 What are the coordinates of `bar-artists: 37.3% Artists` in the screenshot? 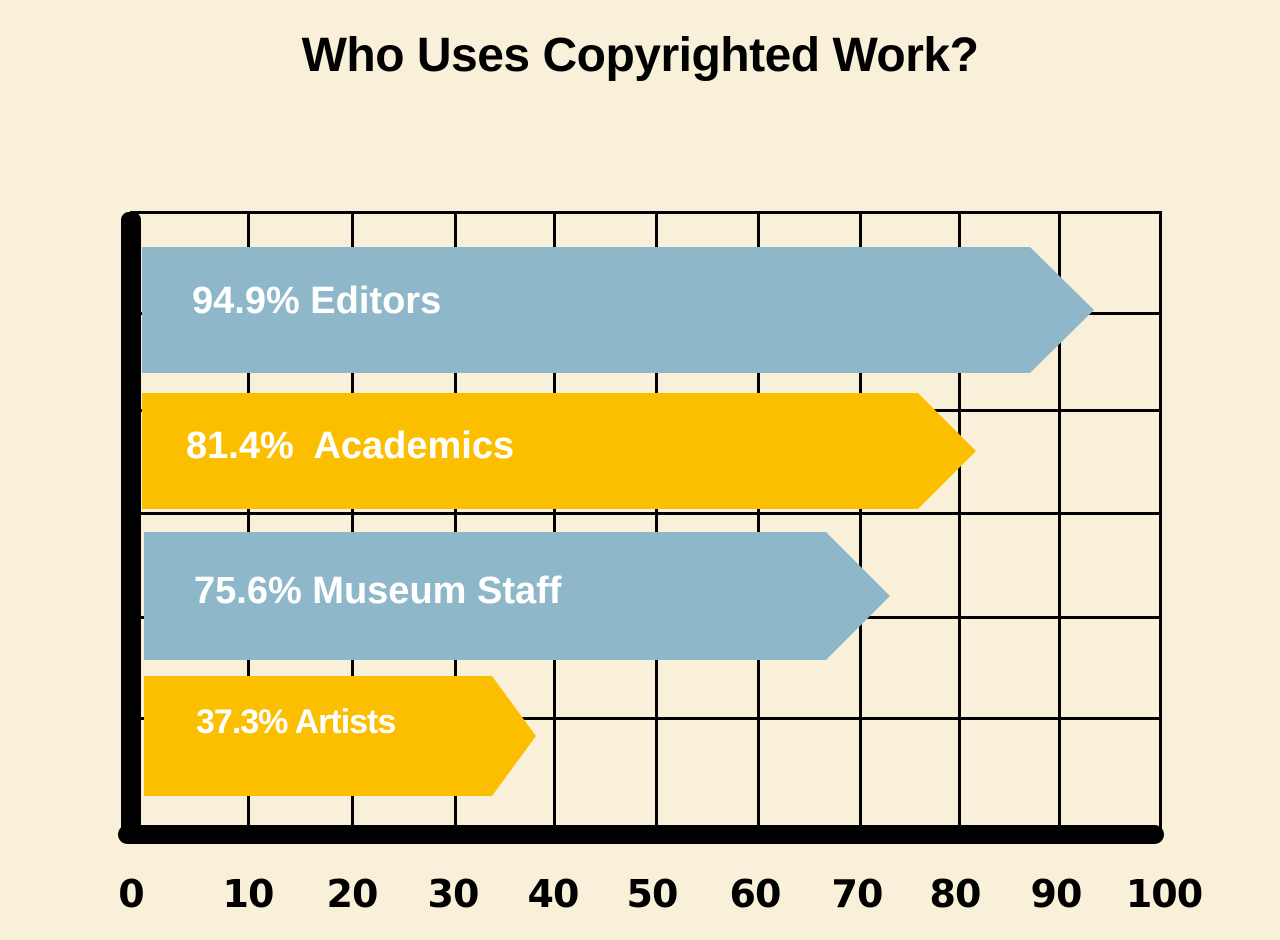 It's located at (340, 736).